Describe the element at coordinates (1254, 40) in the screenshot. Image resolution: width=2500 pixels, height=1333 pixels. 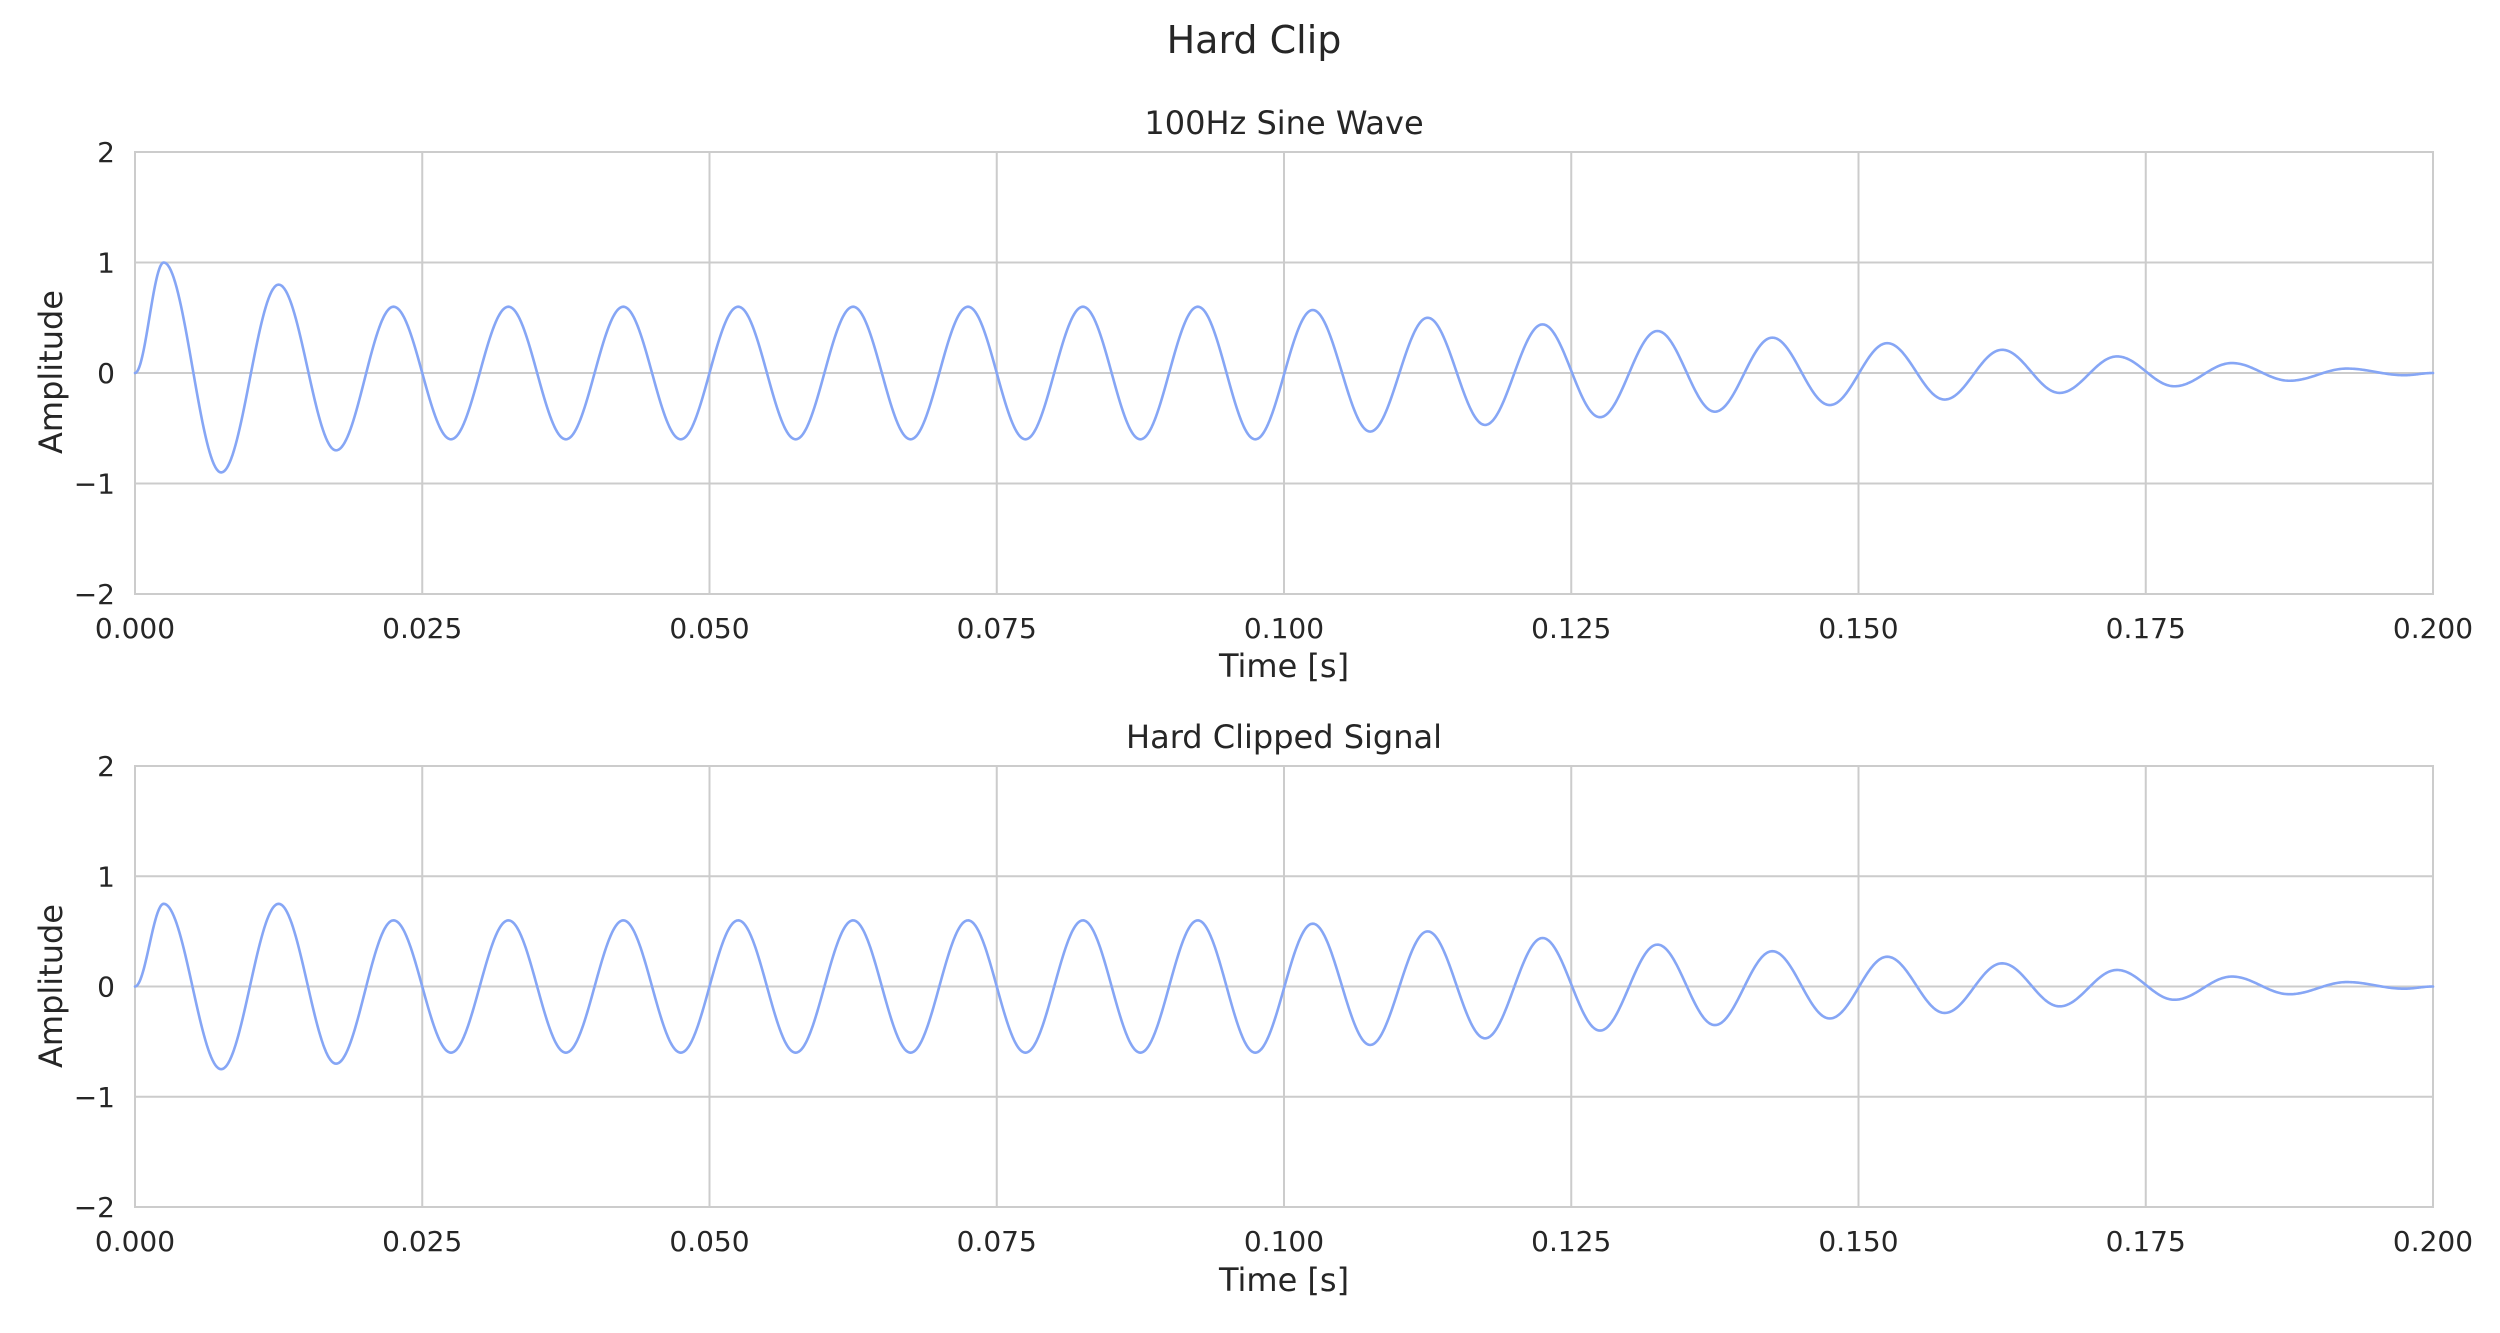
I see `figure-title: Hard Clip` at that location.